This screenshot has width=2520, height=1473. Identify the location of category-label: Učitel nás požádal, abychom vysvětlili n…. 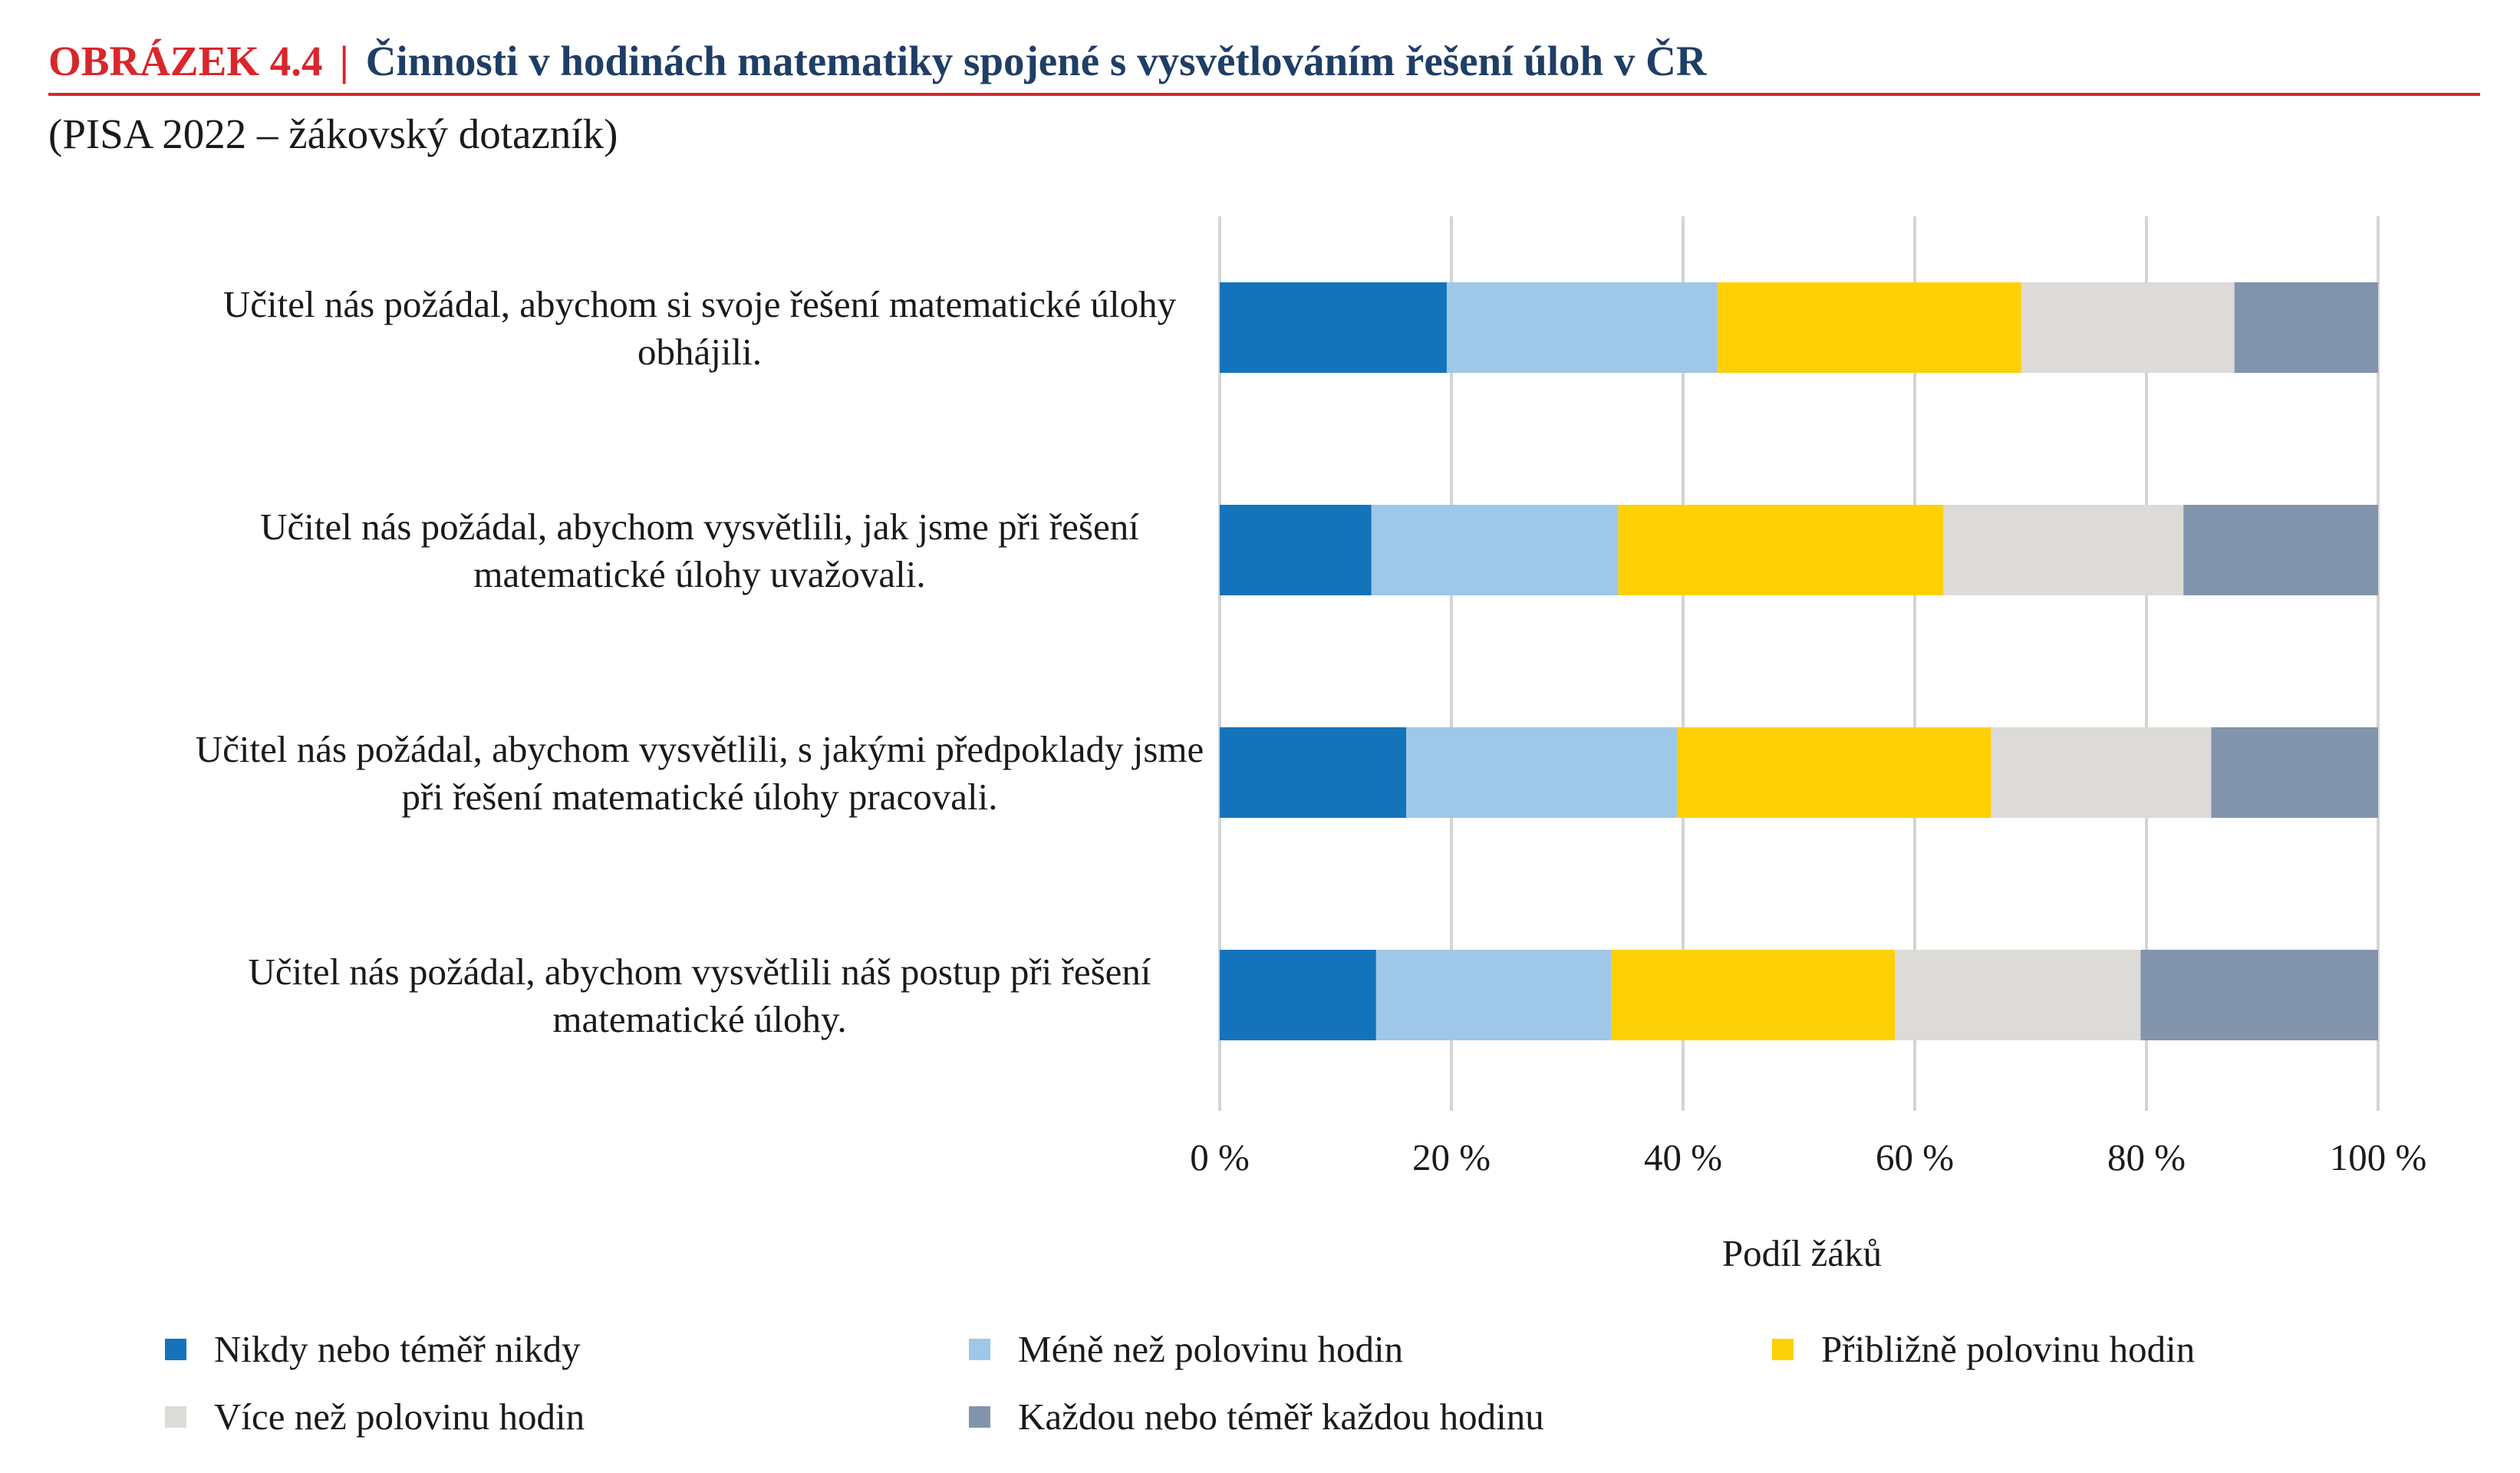
(699, 972).